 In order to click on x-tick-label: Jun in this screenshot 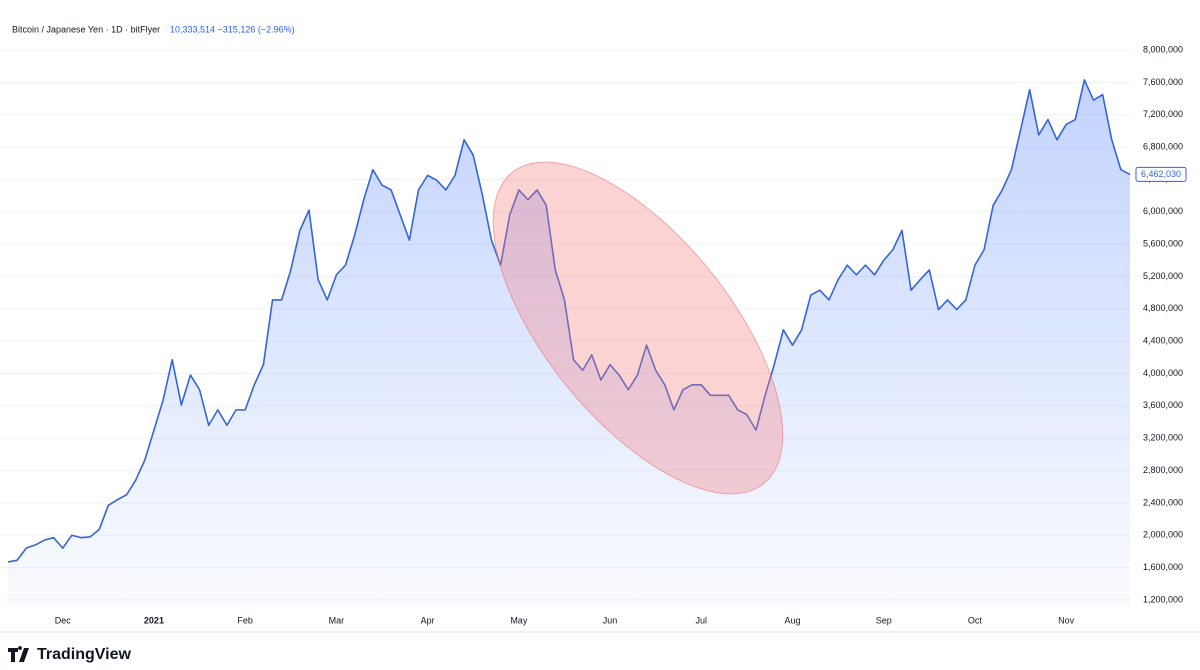, I will do `click(610, 620)`.